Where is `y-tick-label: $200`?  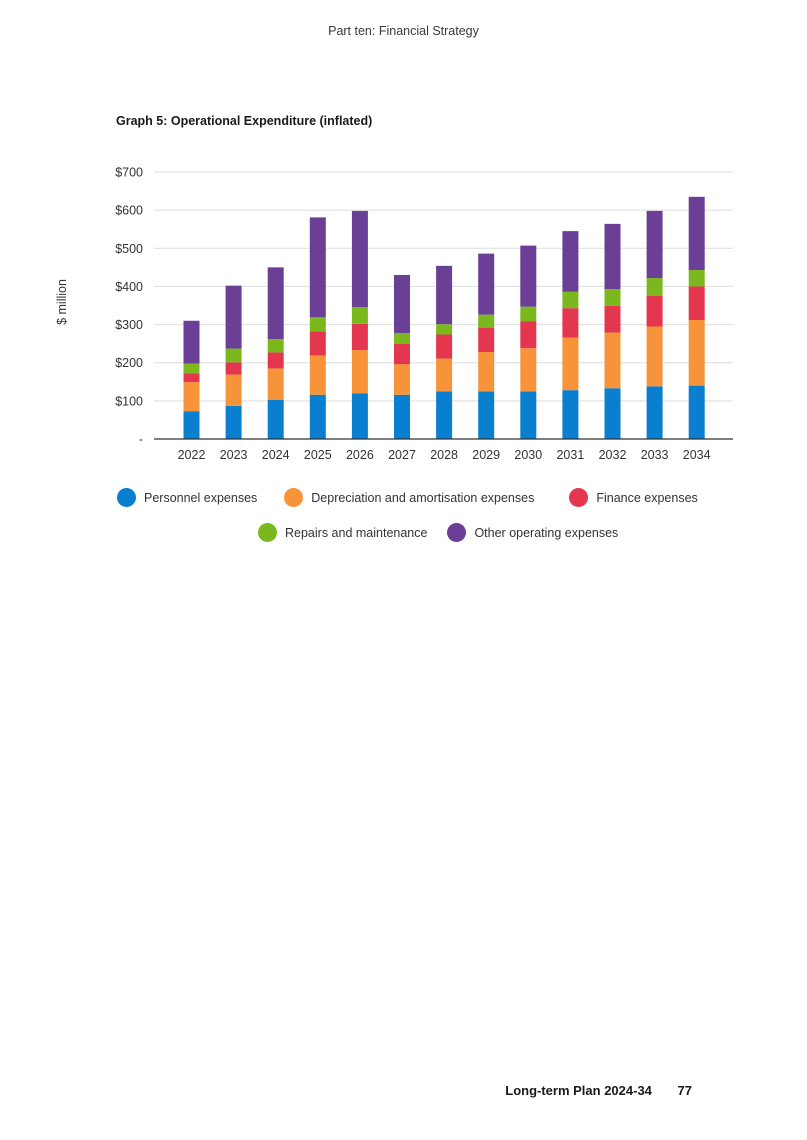
y-tick-label: $200 is located at coordinates (129, 363).